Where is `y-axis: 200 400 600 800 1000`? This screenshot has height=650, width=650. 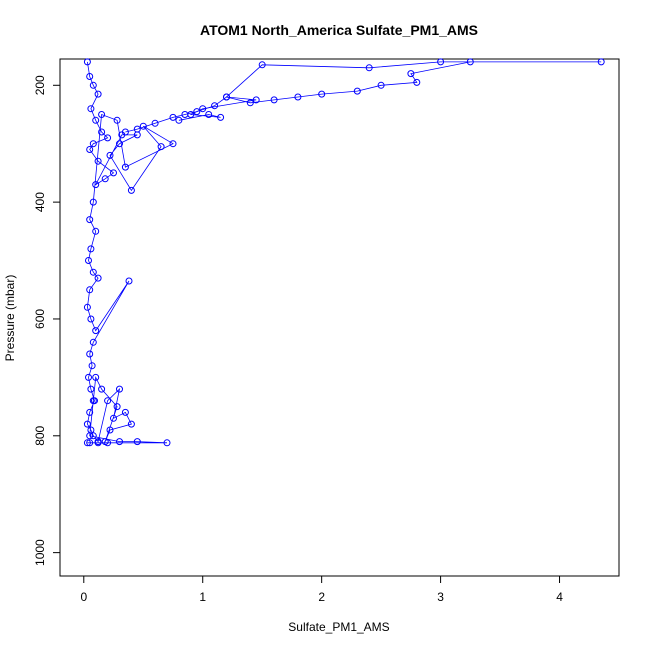 y-axis: 200 400 600 800 1000 is located at coordinates (47, 320).